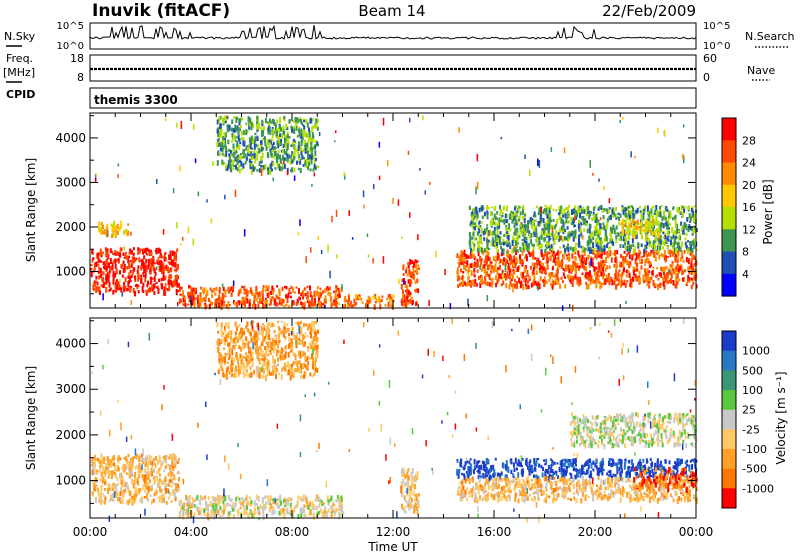 This screenshot has width=800, height=554. Describe the element at coordinates (80, 77) in the screenshot. I see `freq-axis-left-bottom: 8` at that location.